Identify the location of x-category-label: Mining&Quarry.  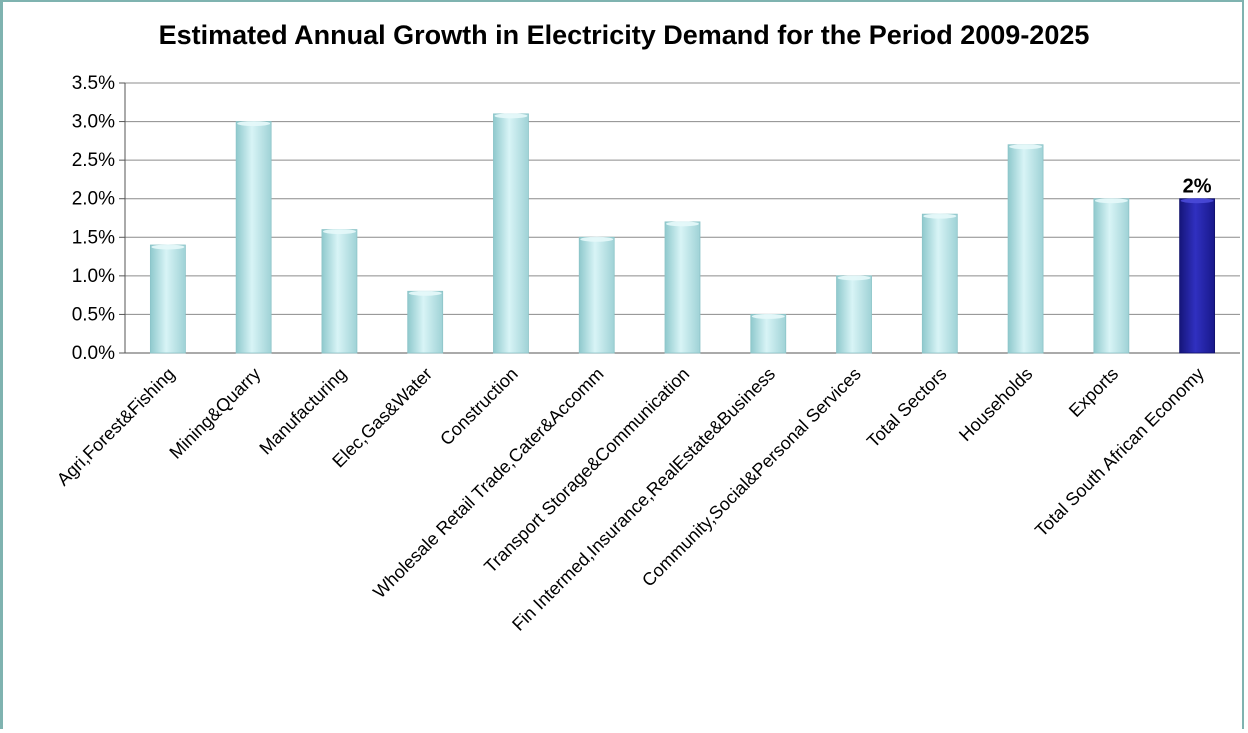
(214, 413).